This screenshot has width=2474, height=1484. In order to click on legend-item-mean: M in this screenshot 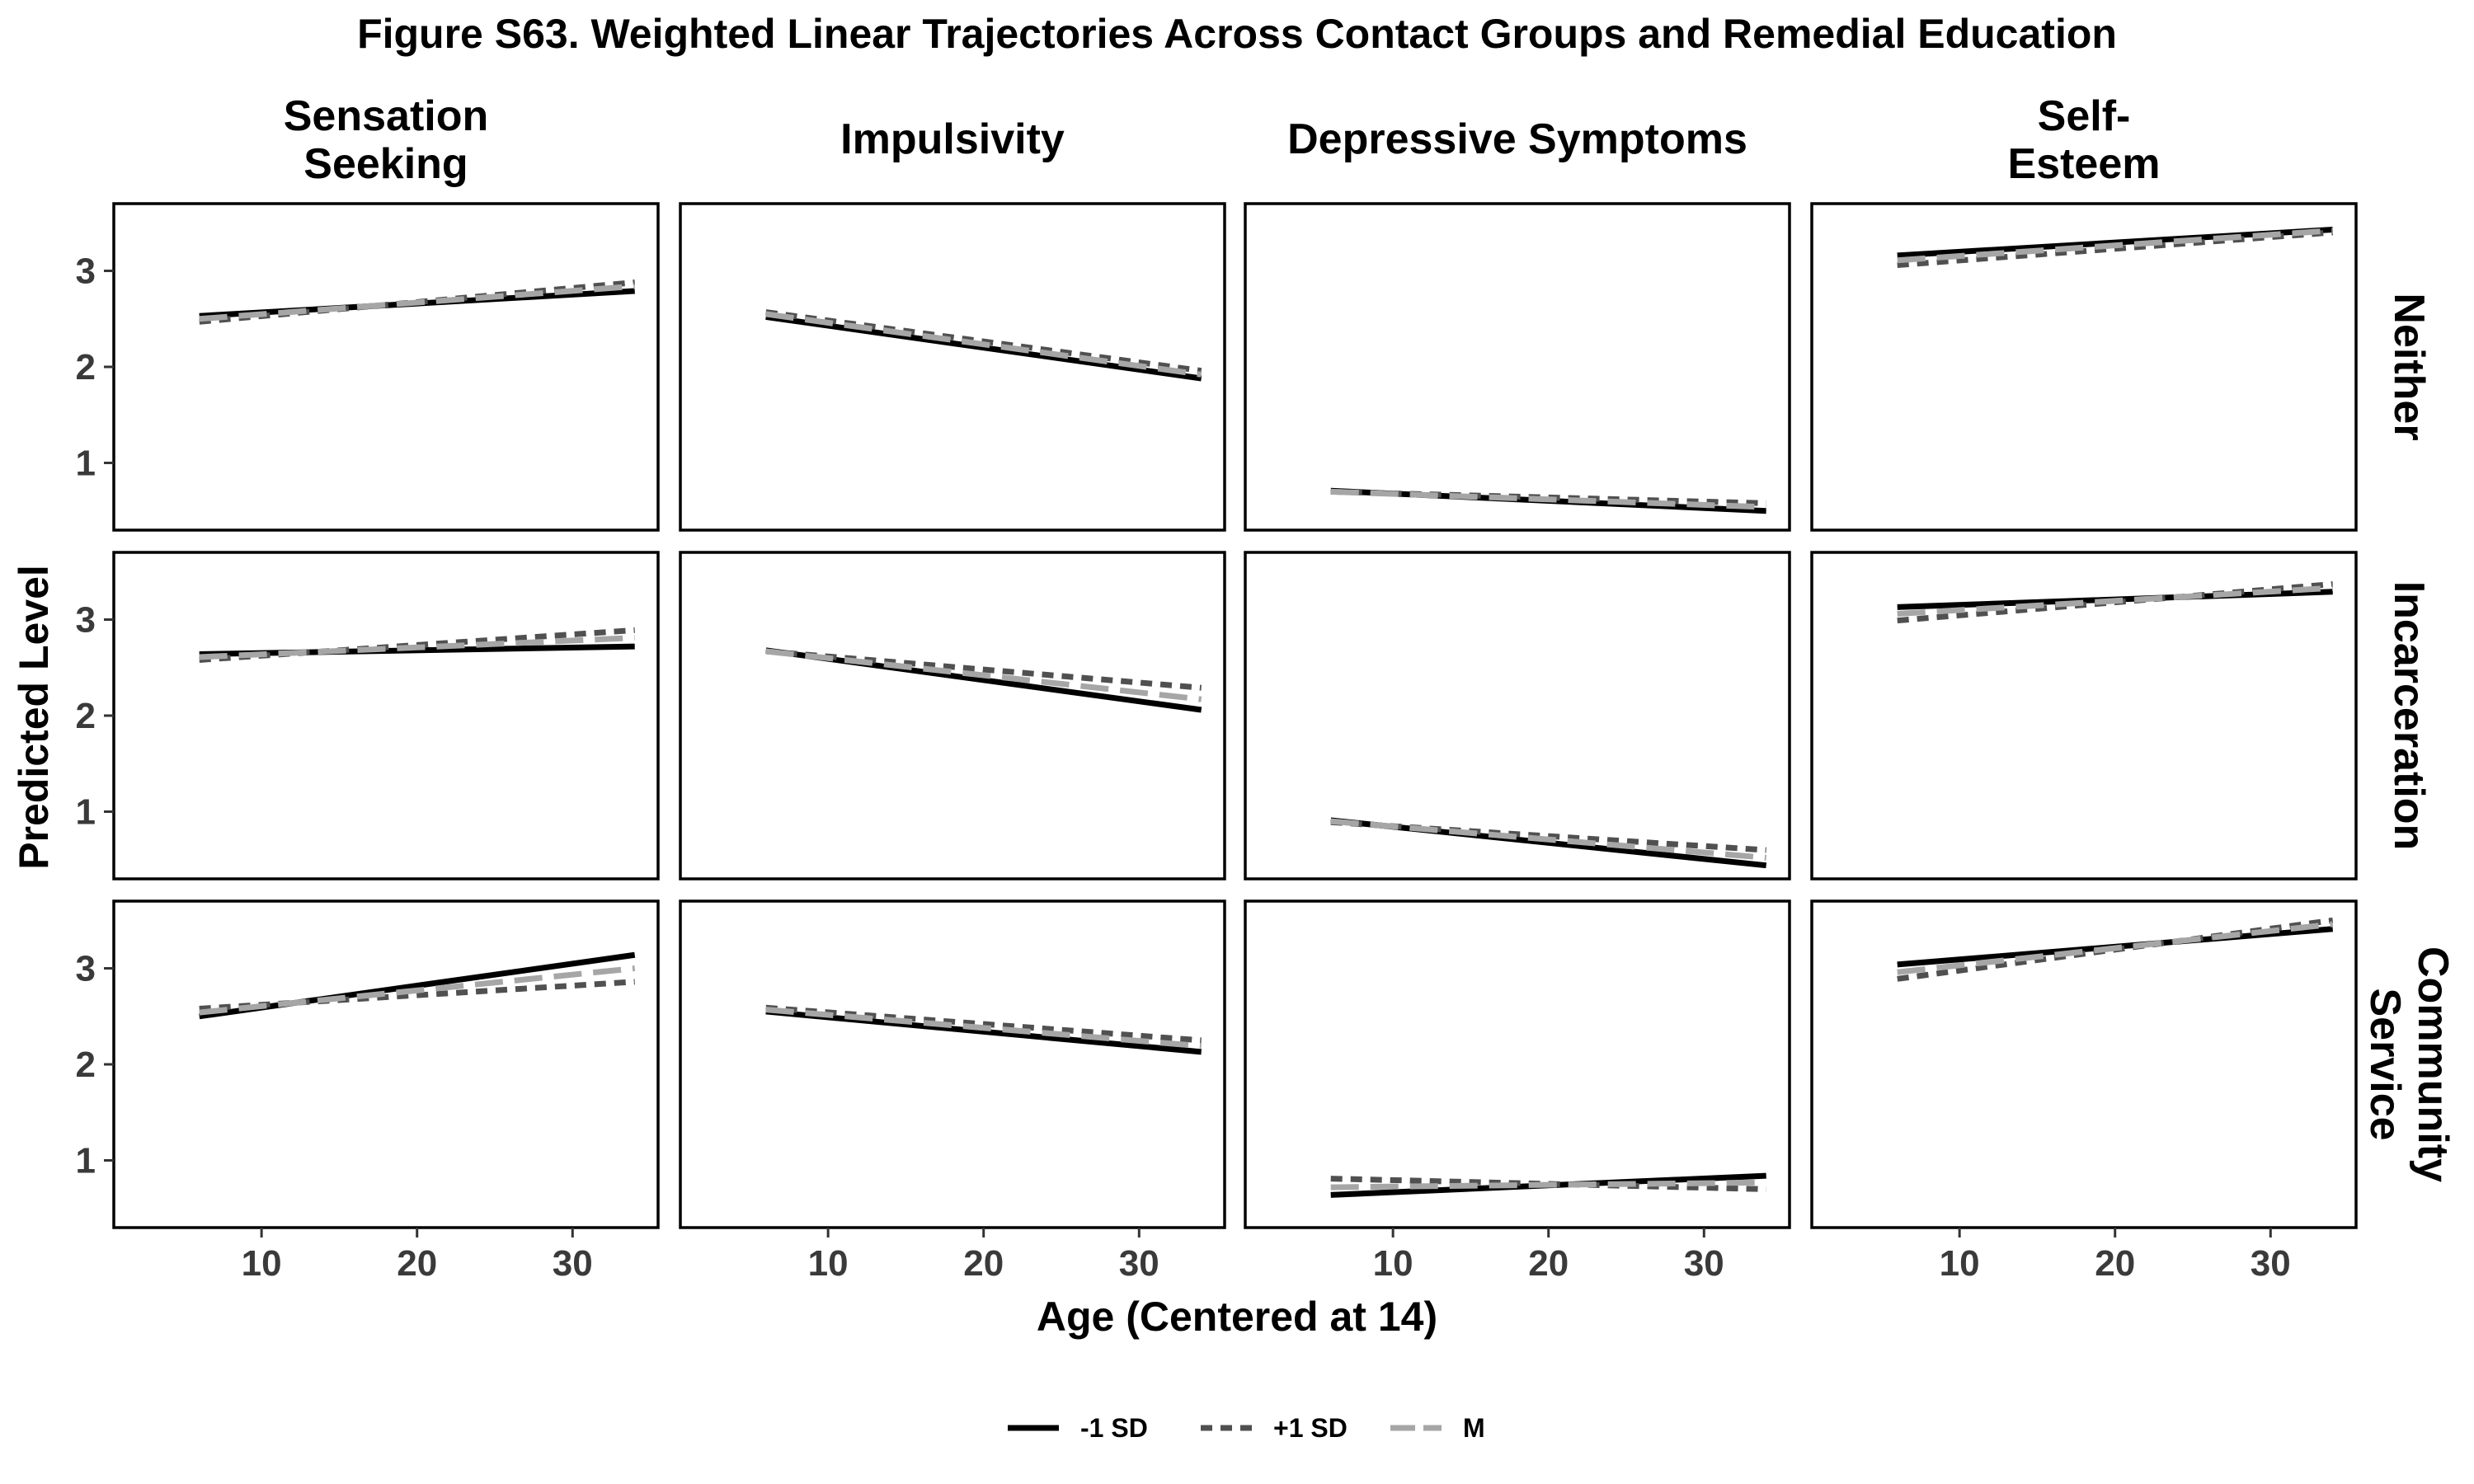, I will do `click(1437, 1428)`.